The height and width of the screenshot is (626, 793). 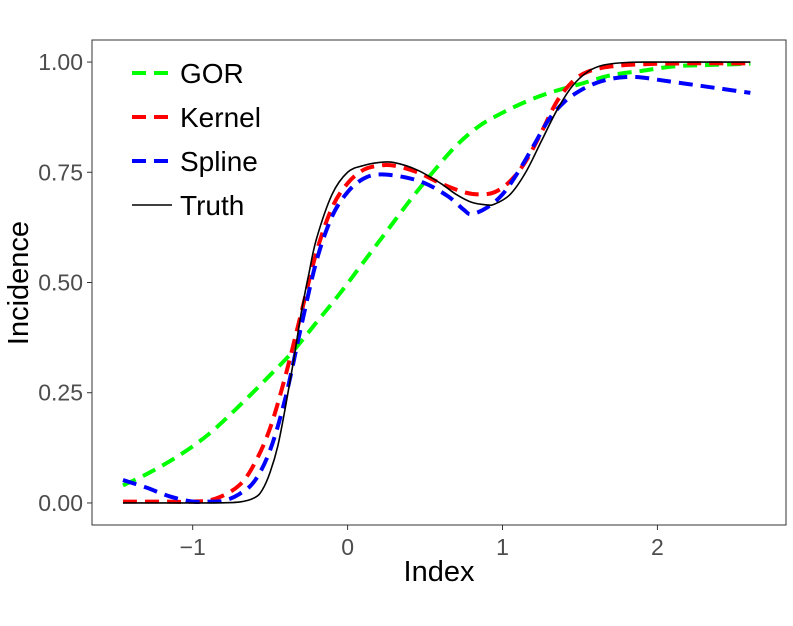 What do you see at coordinates (657, 547) in the screenshot?
I see `x-tick-label: 2` at bounding box center [657, 547].